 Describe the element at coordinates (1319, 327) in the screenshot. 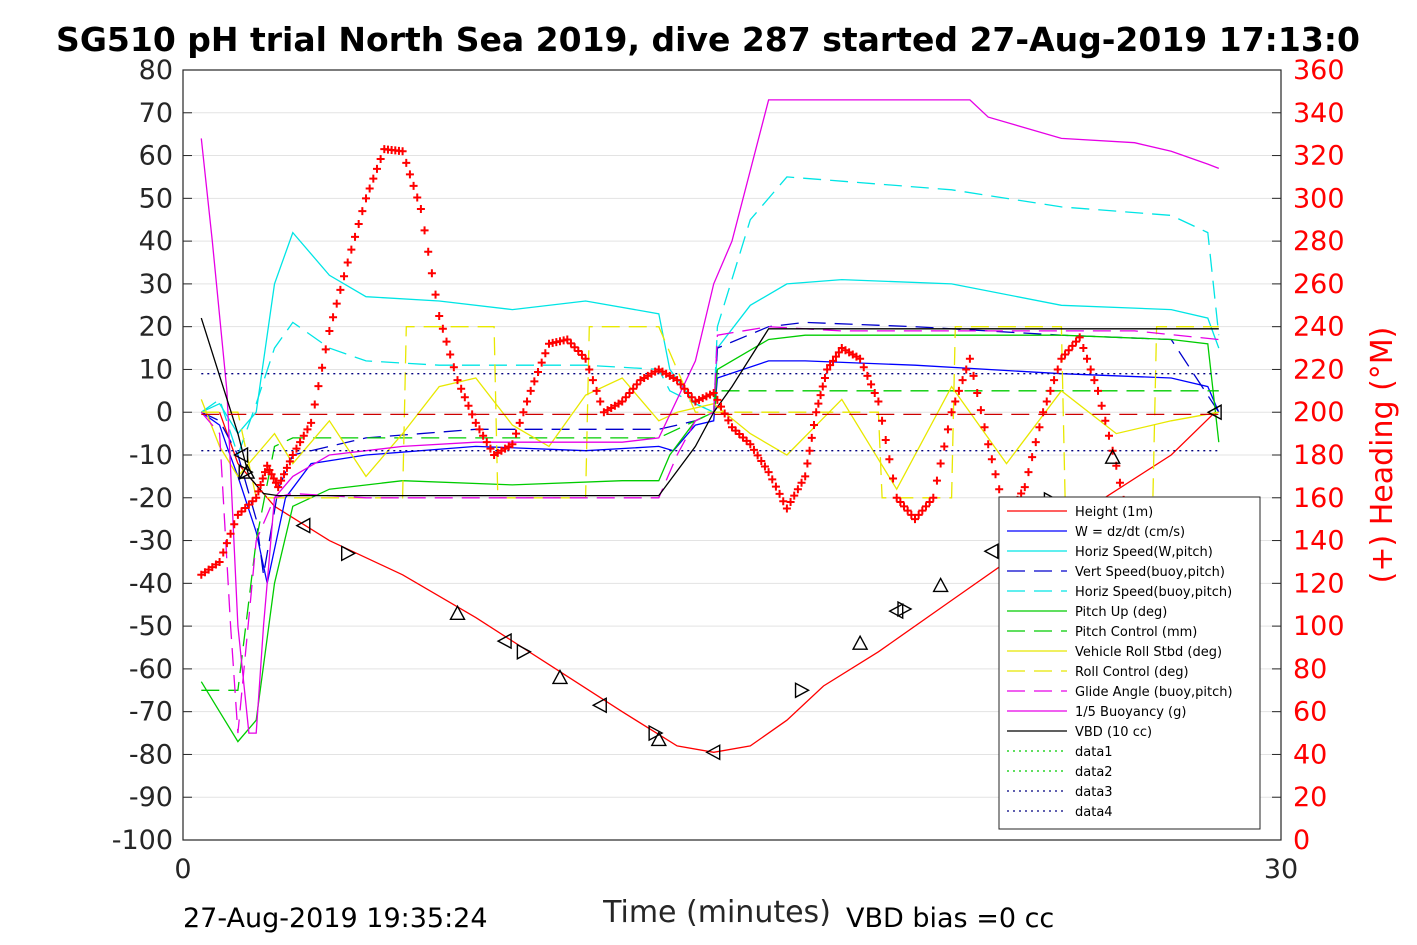

I see `right-tick-label: 240` at that location.